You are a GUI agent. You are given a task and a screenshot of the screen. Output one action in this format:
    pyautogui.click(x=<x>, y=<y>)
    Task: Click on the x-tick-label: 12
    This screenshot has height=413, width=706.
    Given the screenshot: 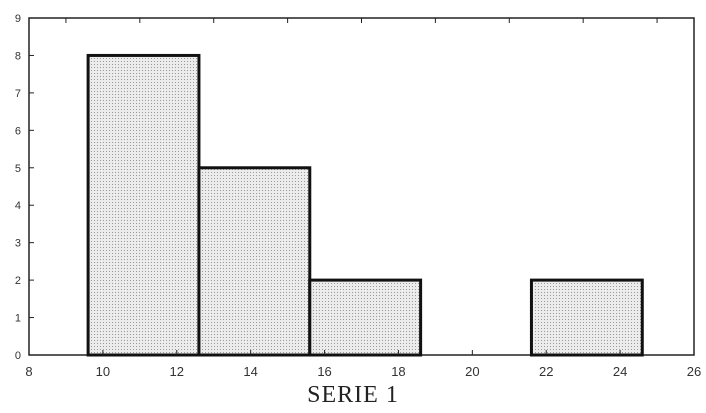 What is the action you would take?
    pyautogui.click(x=177, y=371)
    